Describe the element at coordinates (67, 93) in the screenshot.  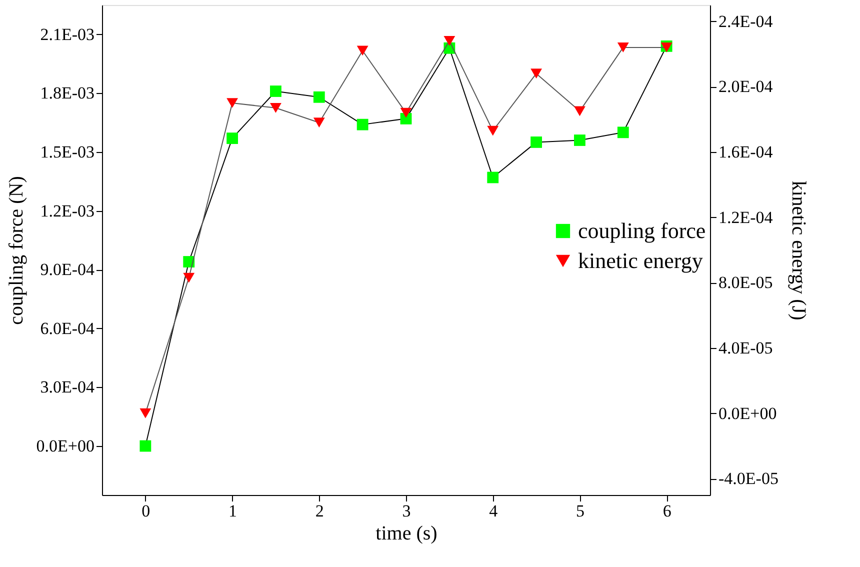
I see `y-tick-label: 1.8E-03` at that location.